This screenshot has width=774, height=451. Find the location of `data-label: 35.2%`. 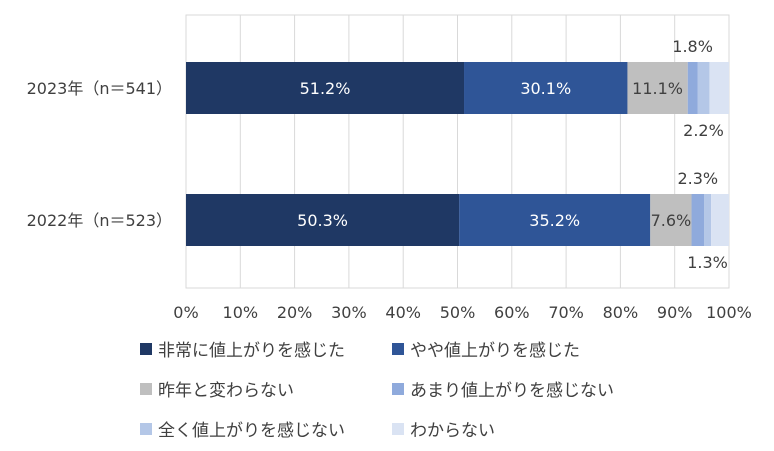

data-label: 35.2% is located at coordinates (554, 220).